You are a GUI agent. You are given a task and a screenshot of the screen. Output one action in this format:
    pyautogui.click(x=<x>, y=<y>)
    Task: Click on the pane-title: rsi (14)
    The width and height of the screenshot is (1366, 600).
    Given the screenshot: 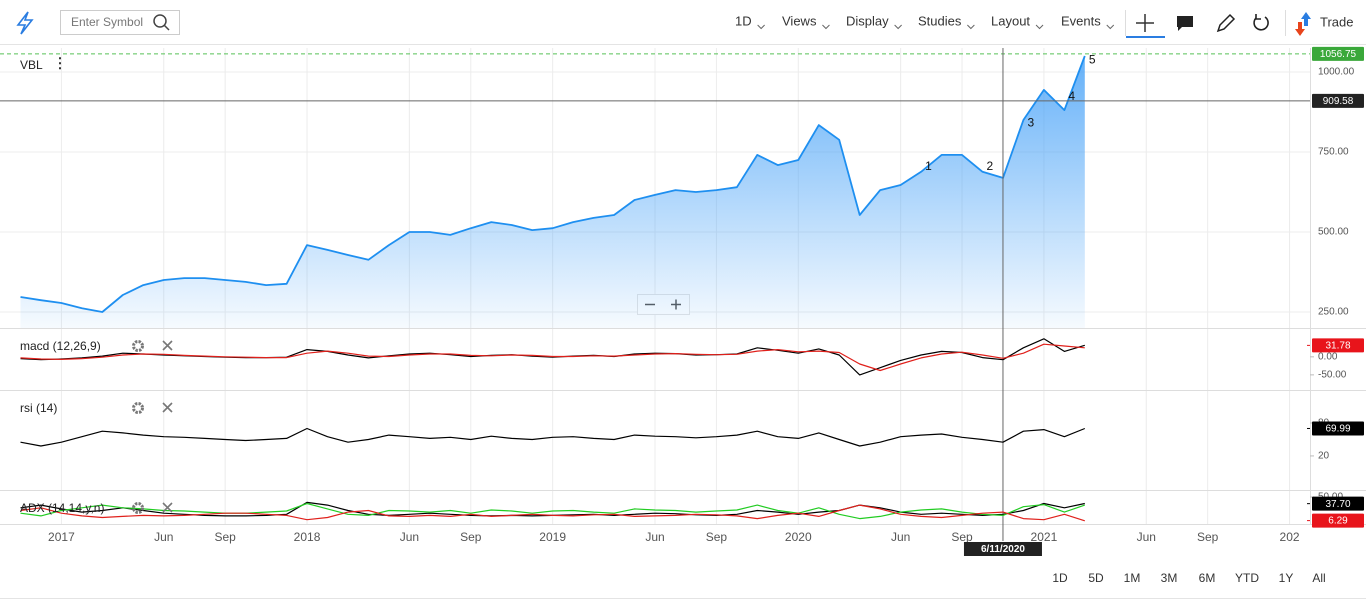 What is the action you would take?
    pyautogui.click(x=38, y=408)
    